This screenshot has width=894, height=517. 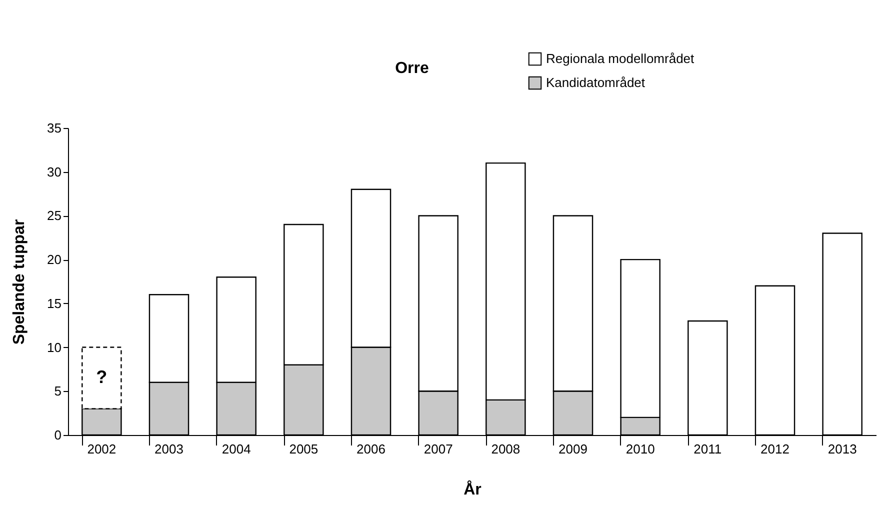 I want to click on x-tick-label: 2006, so click(x=371, y=449).